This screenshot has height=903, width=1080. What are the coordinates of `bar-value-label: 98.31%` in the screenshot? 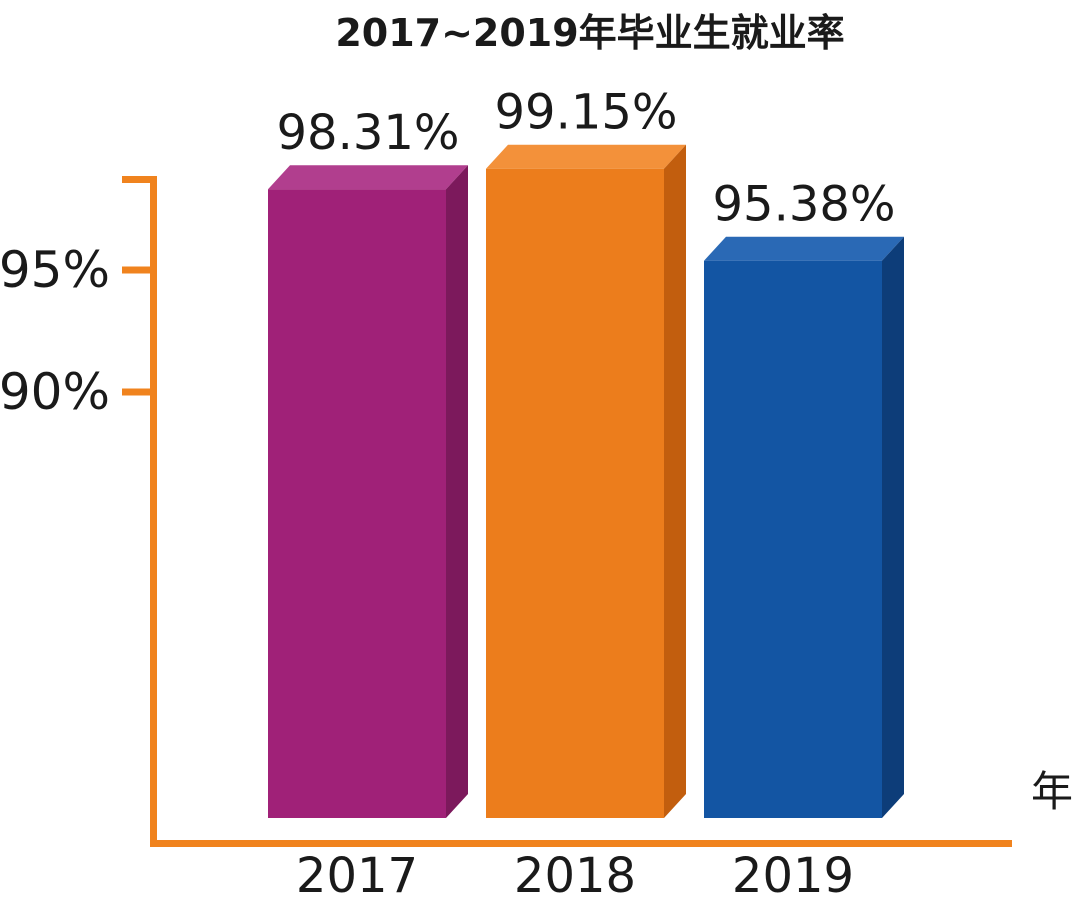 It's located at (367, 133).